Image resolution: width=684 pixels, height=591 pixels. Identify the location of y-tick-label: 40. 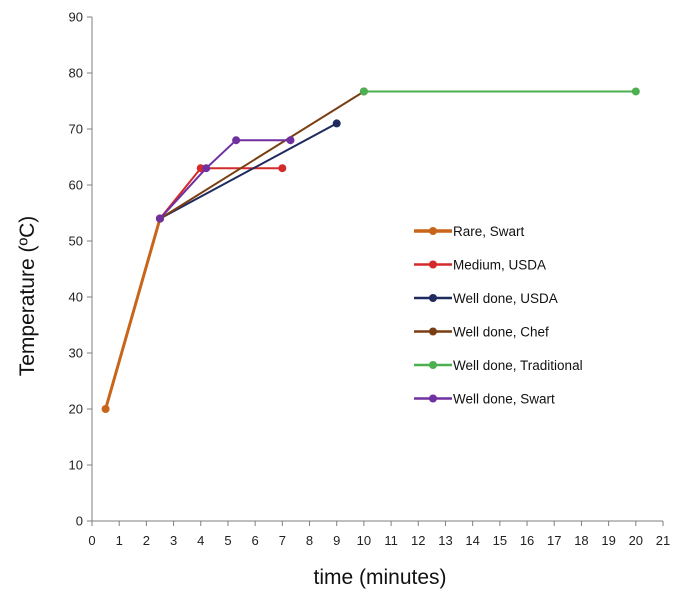
(76, 297).